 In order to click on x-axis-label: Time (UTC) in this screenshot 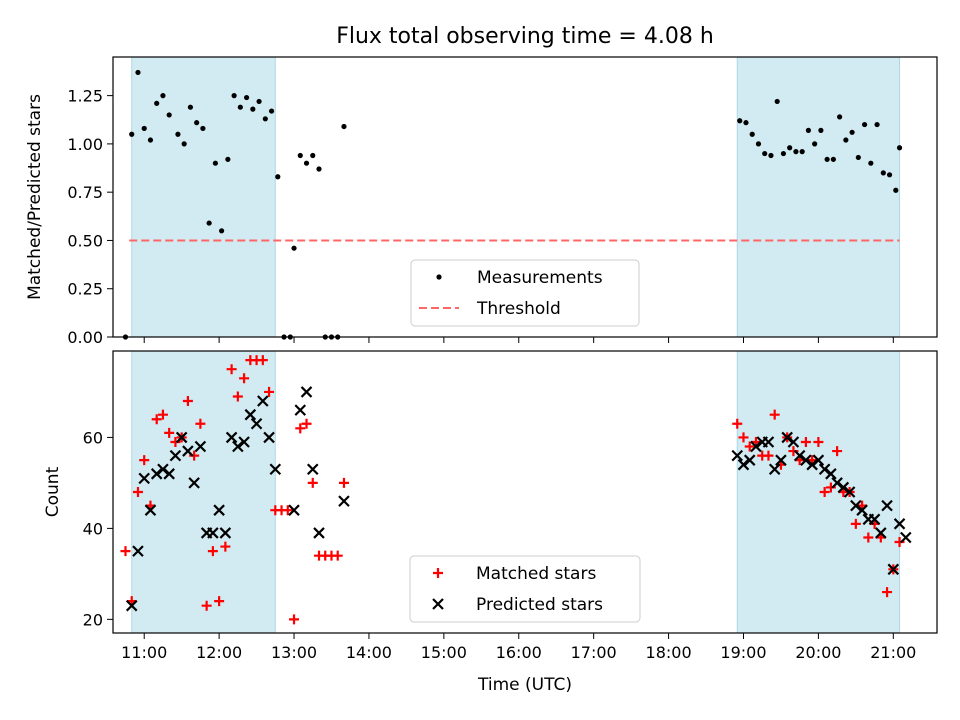, I will do `click(524, 685)`.